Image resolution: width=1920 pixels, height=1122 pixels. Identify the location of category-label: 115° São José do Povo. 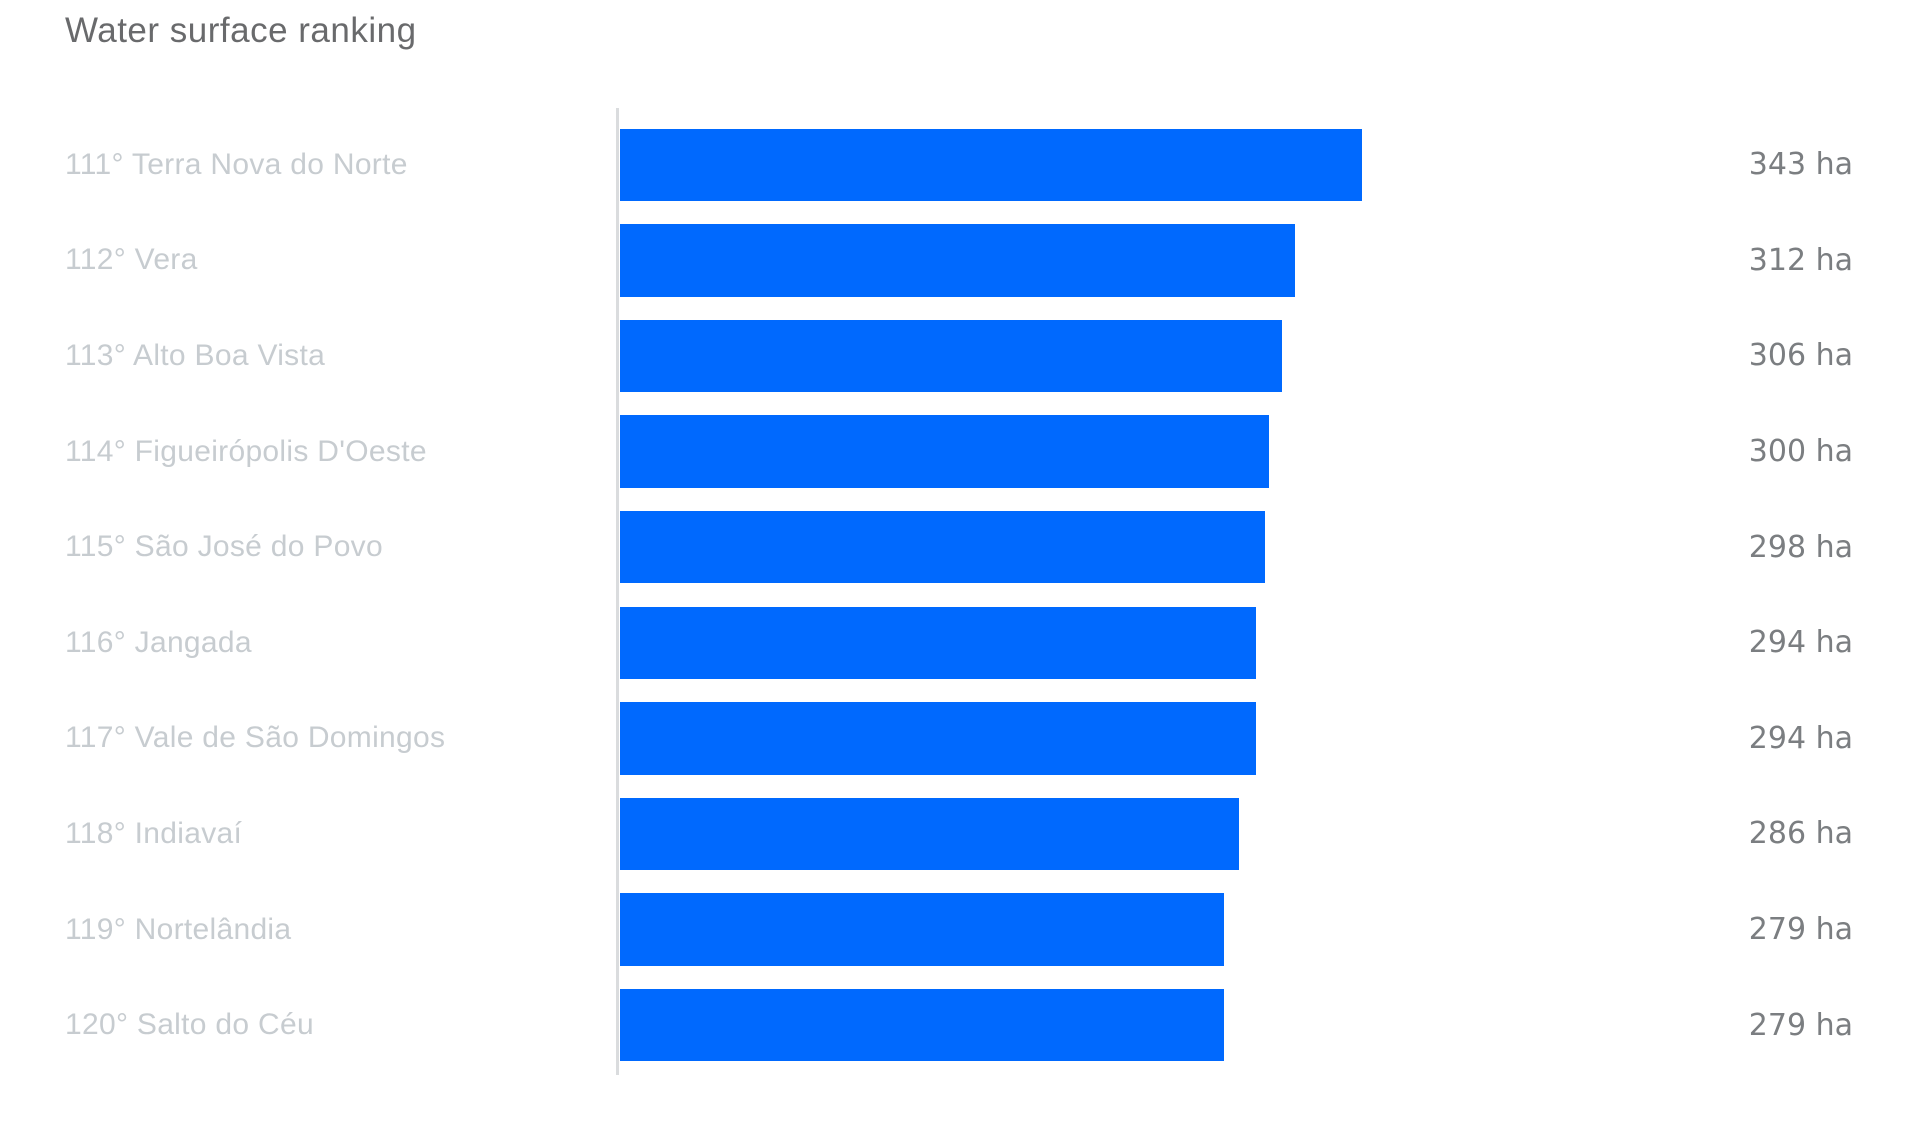
(224, 547).